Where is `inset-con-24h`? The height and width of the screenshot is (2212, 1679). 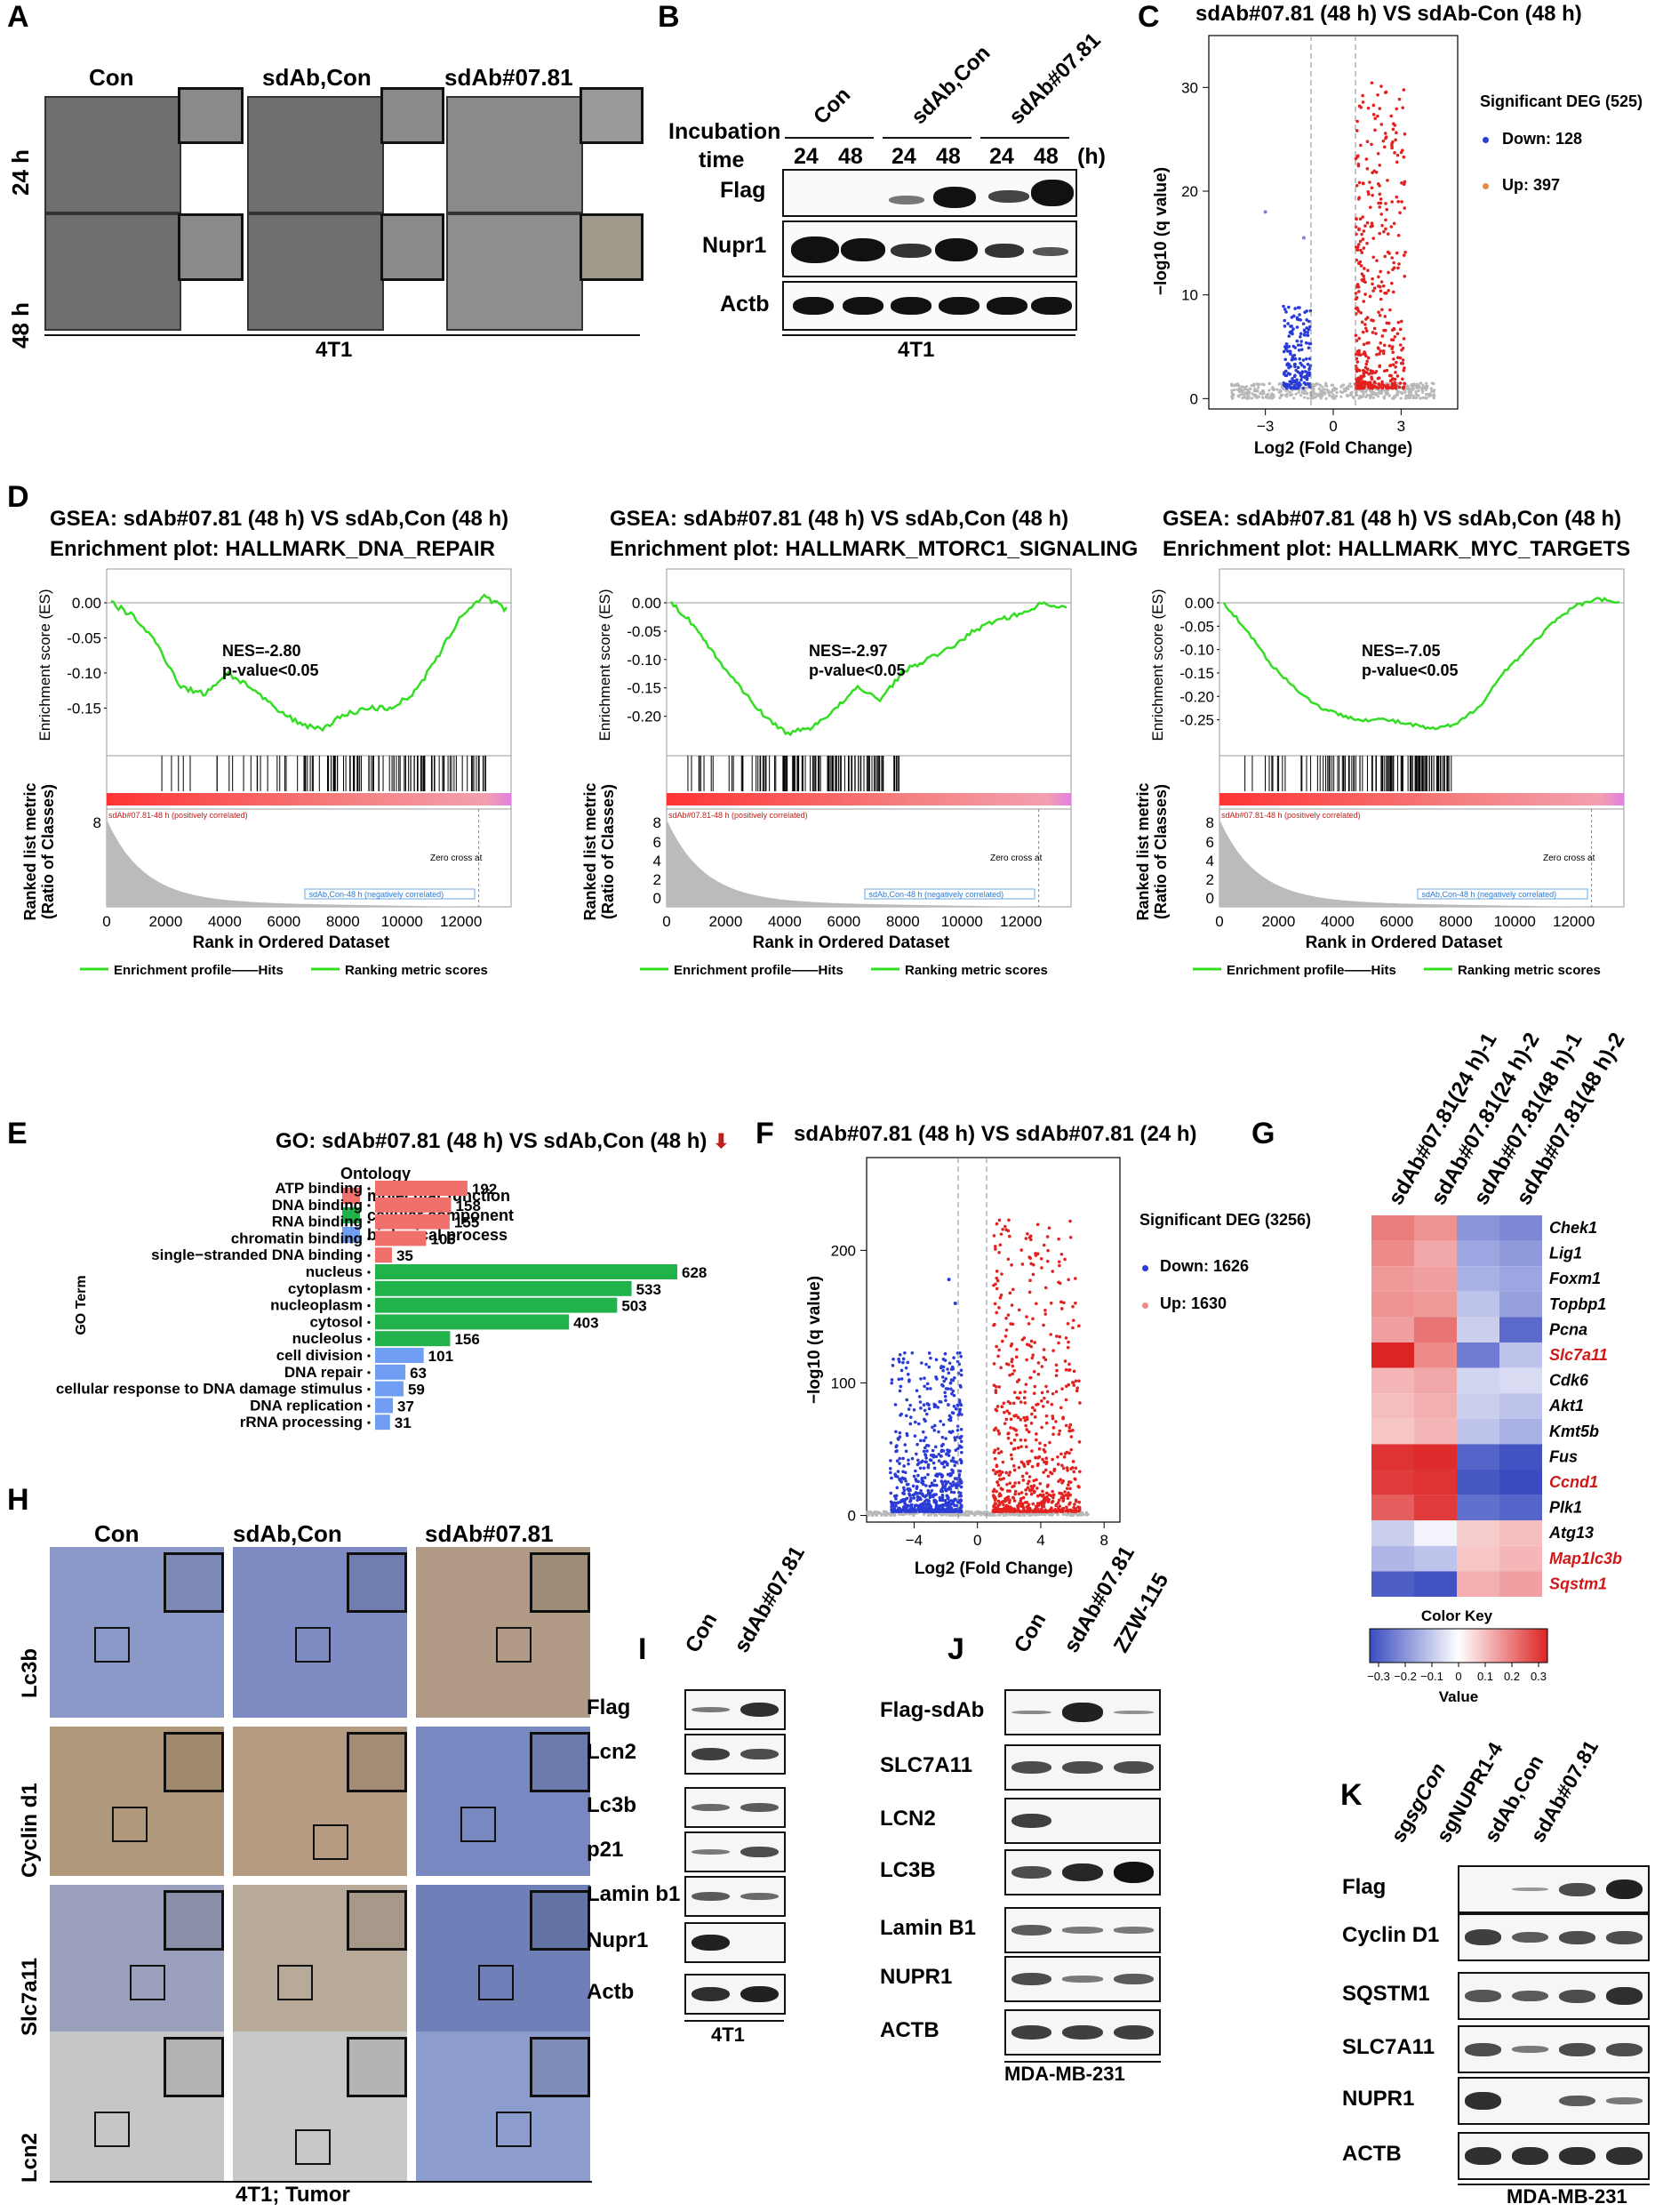 inset-con-24h is located at coordinates (211, 115).